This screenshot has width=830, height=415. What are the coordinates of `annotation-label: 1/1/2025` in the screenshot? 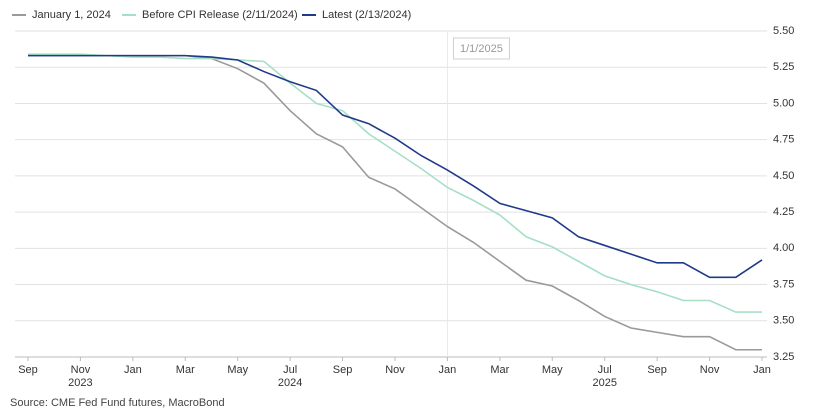 It's located at (481, 49).